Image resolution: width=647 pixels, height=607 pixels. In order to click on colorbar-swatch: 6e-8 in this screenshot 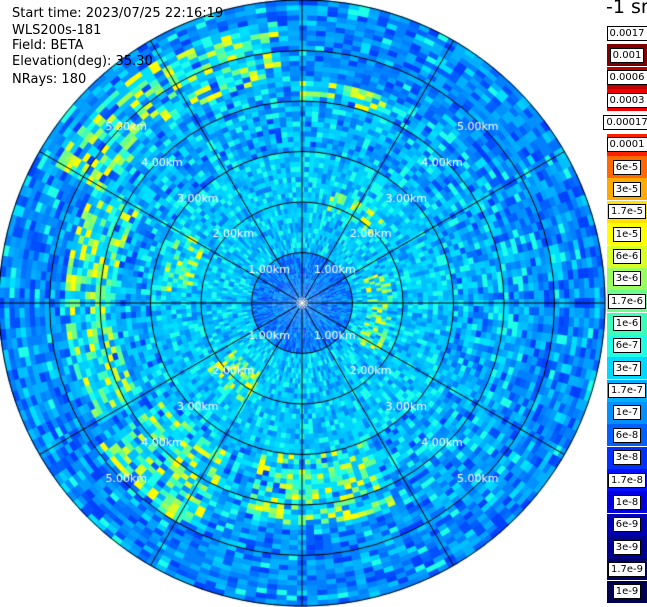, I will do `click(627, 435)`.